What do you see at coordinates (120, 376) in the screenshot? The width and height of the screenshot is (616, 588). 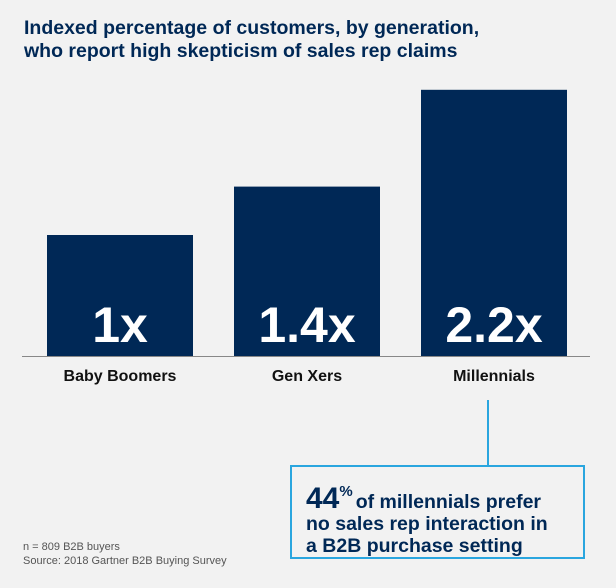 I see `category-label-0: Baby Boomers` at bounding box center [120, 376].